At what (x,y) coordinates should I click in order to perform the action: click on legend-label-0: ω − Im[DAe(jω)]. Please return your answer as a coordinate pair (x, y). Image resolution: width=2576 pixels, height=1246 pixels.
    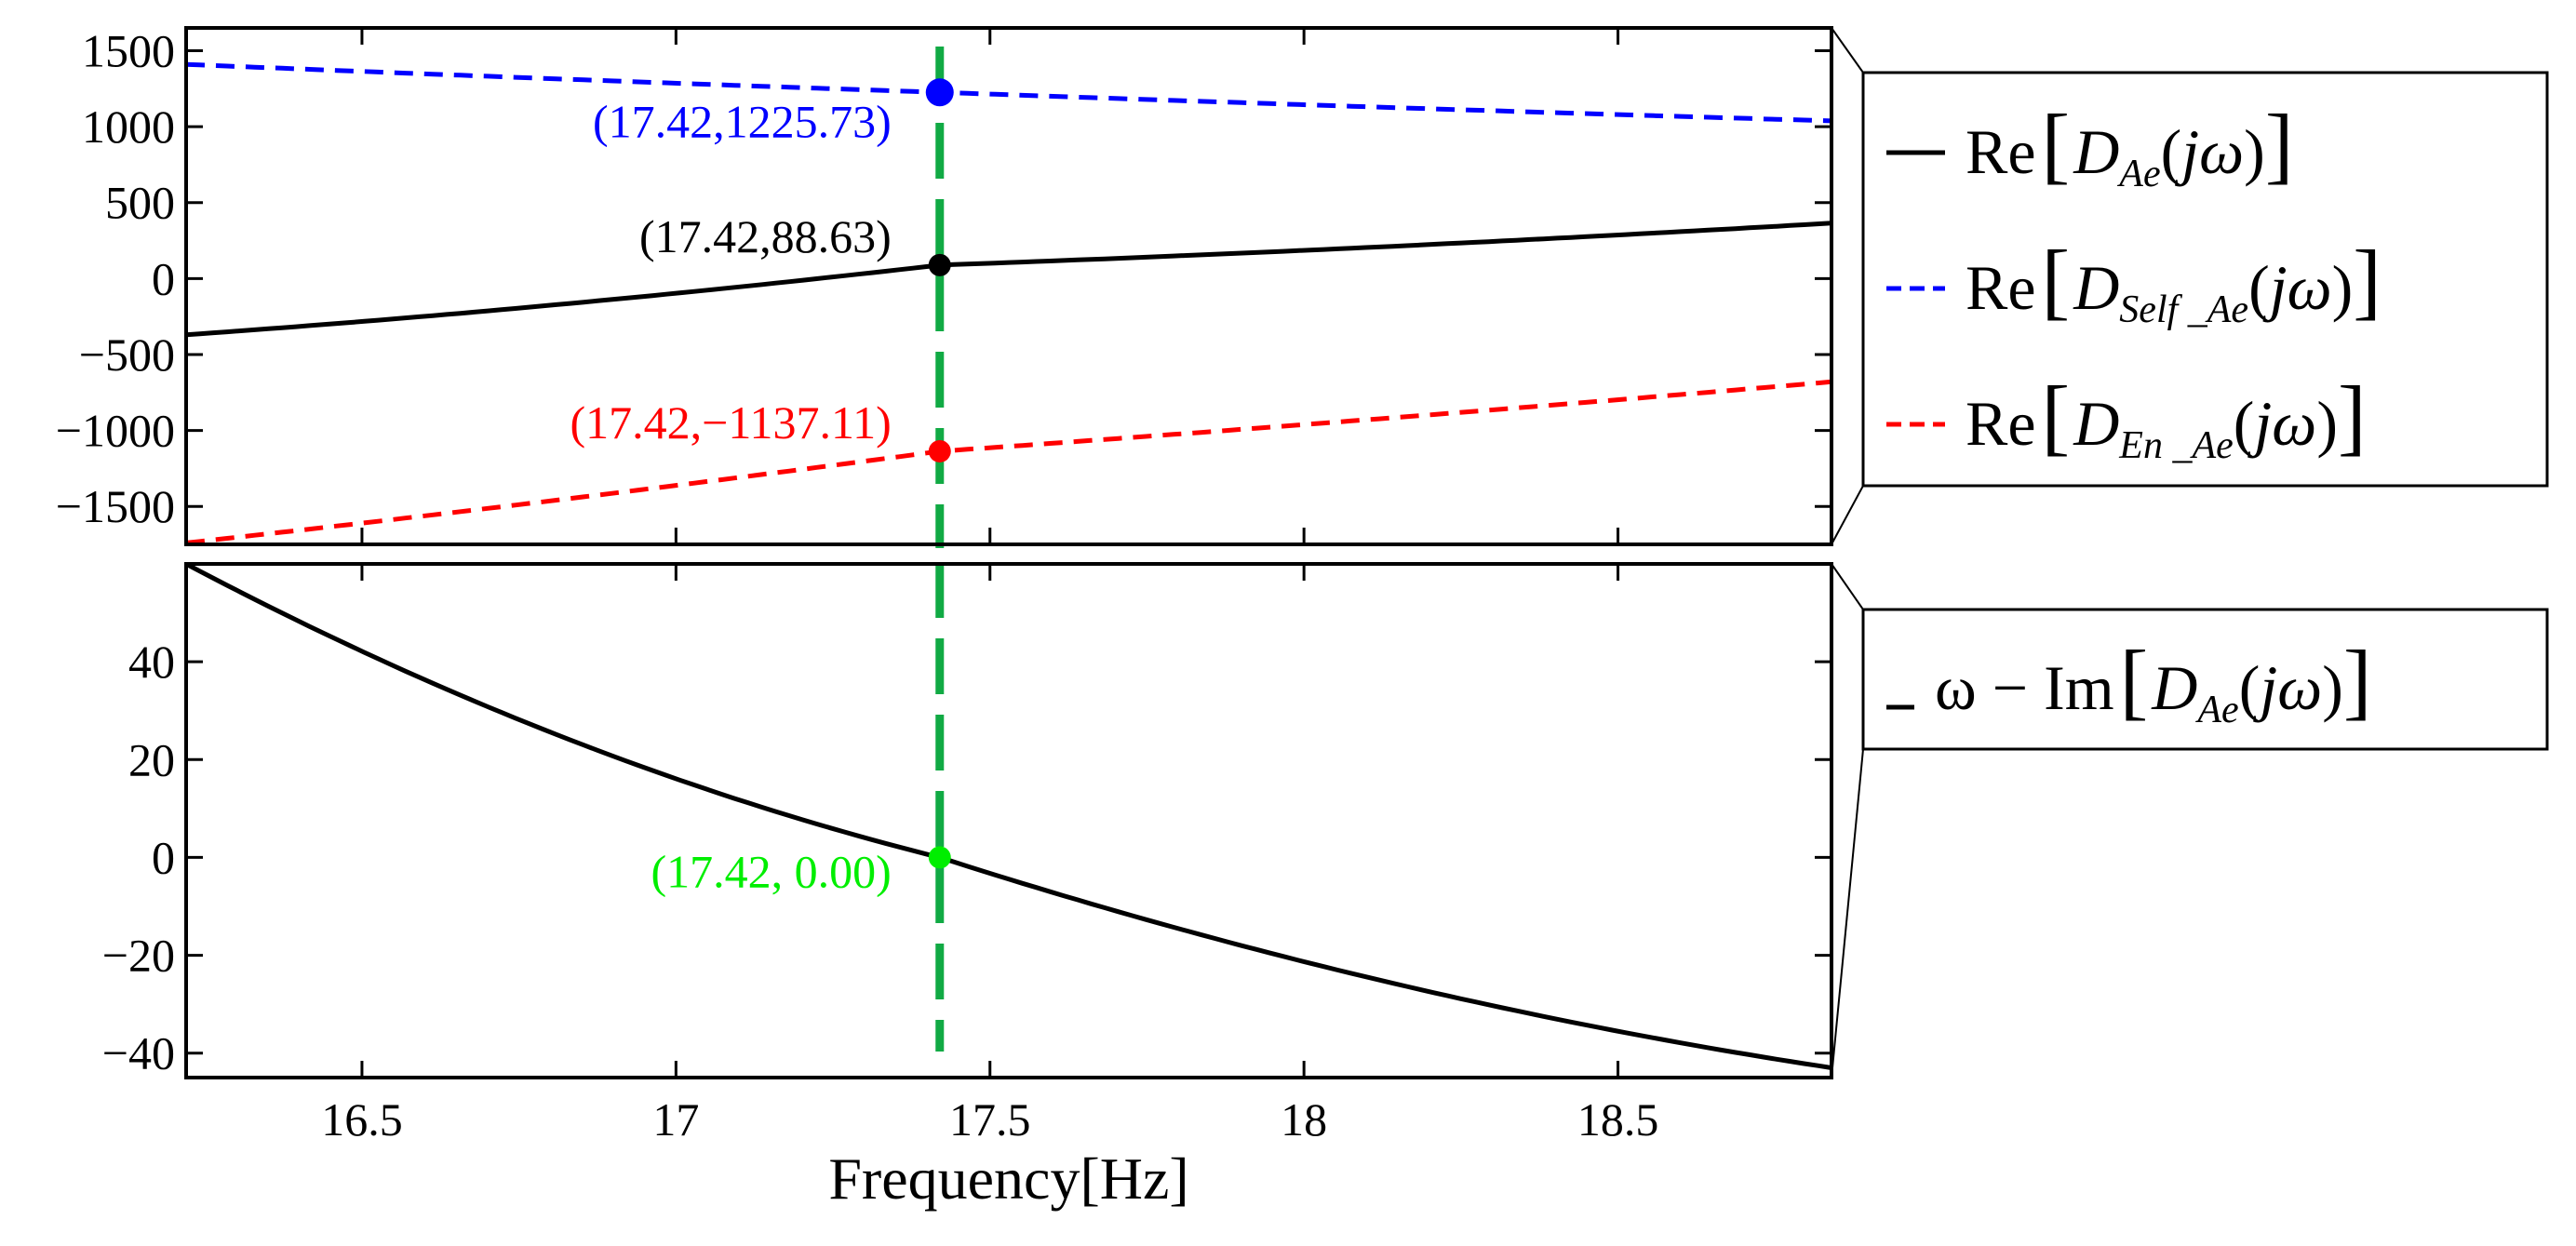
    Looking at the image, I should click on (2153, 682).